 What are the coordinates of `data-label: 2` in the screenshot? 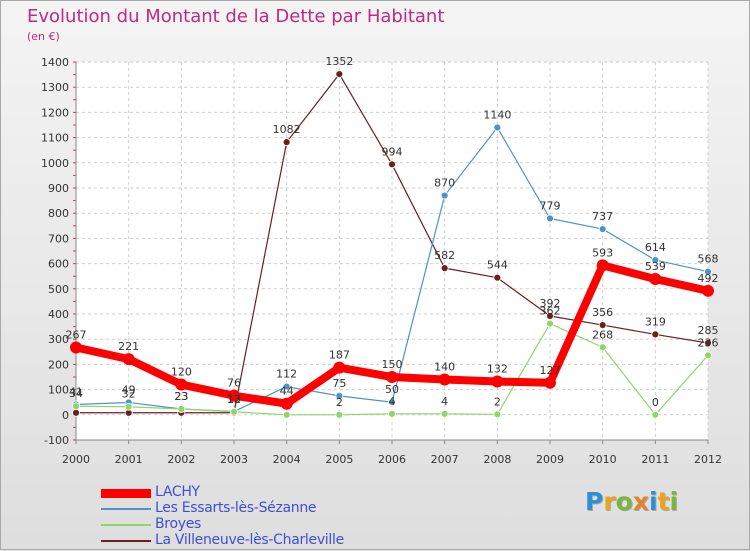 It's located at (339, 402).